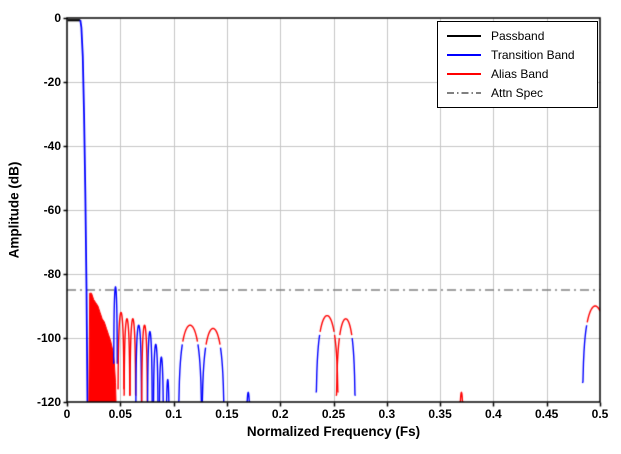 The width and height of the screenshot is (621, 454). I want to click on x-tick-label: 0.45, so click(547, 414).